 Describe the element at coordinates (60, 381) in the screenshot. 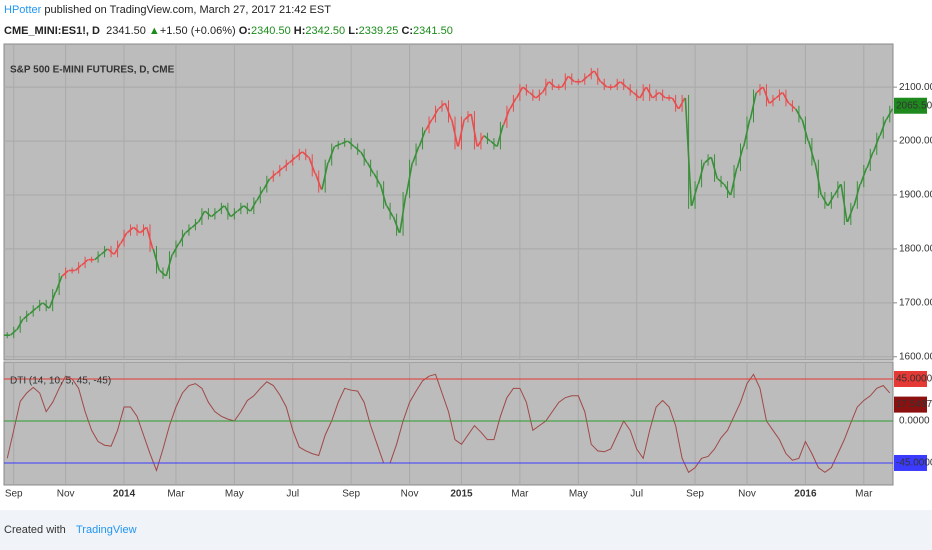

I see `indicator-title: DTI (14, 10, 5, 45, -45)` at that location.